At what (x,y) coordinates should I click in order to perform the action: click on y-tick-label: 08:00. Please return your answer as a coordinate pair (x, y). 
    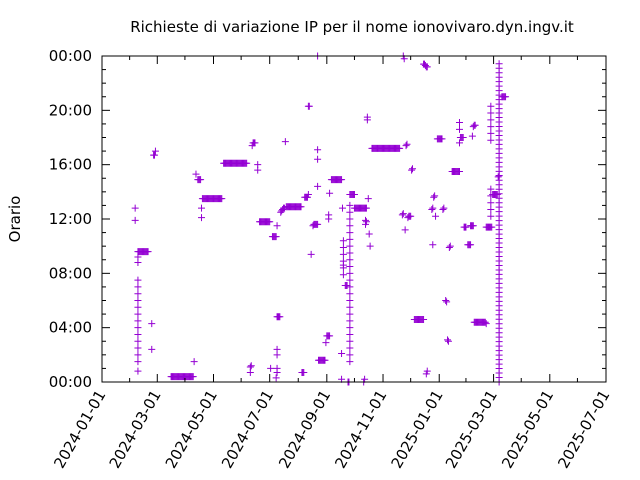
    Looking at the image, I should click on (70, 273).